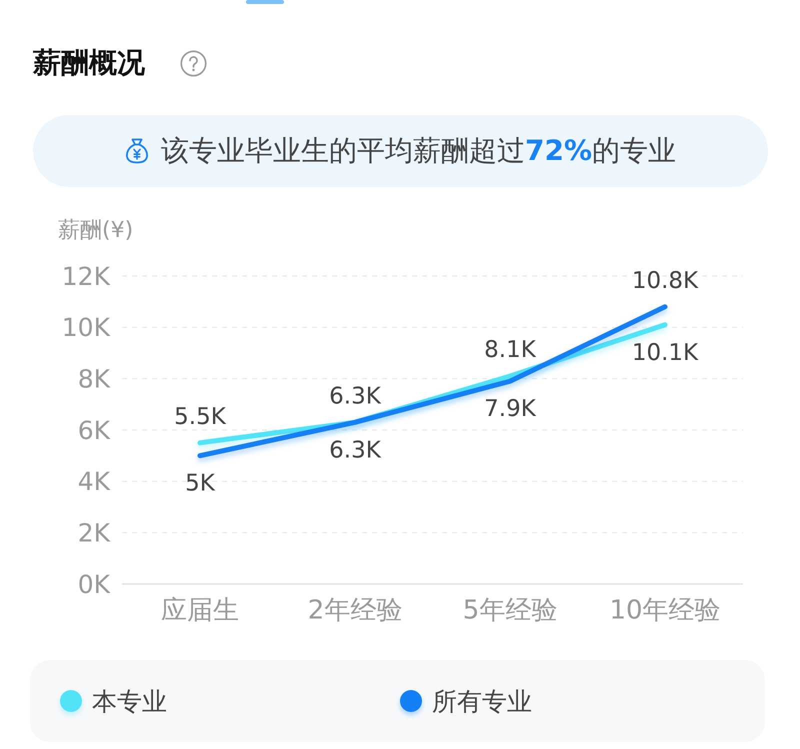 Image resolution: width=800 pixels, height=749 pixels. What do you see at coordinates (665, 610) in the screenshot?
I see `x-tick-label: 10年经验` at bounding box center [665, 610].